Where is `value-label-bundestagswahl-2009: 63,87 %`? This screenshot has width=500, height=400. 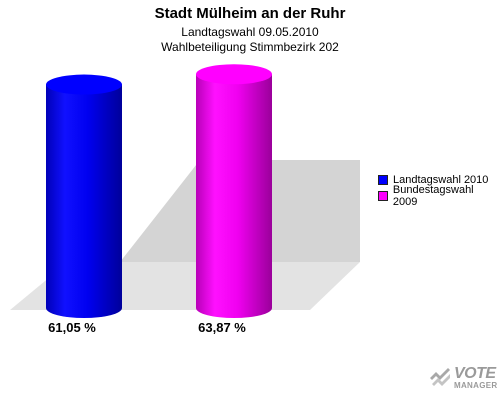
value-label-bundestagswahl-2009: 63,87 % is located at coordinates (222, 327).